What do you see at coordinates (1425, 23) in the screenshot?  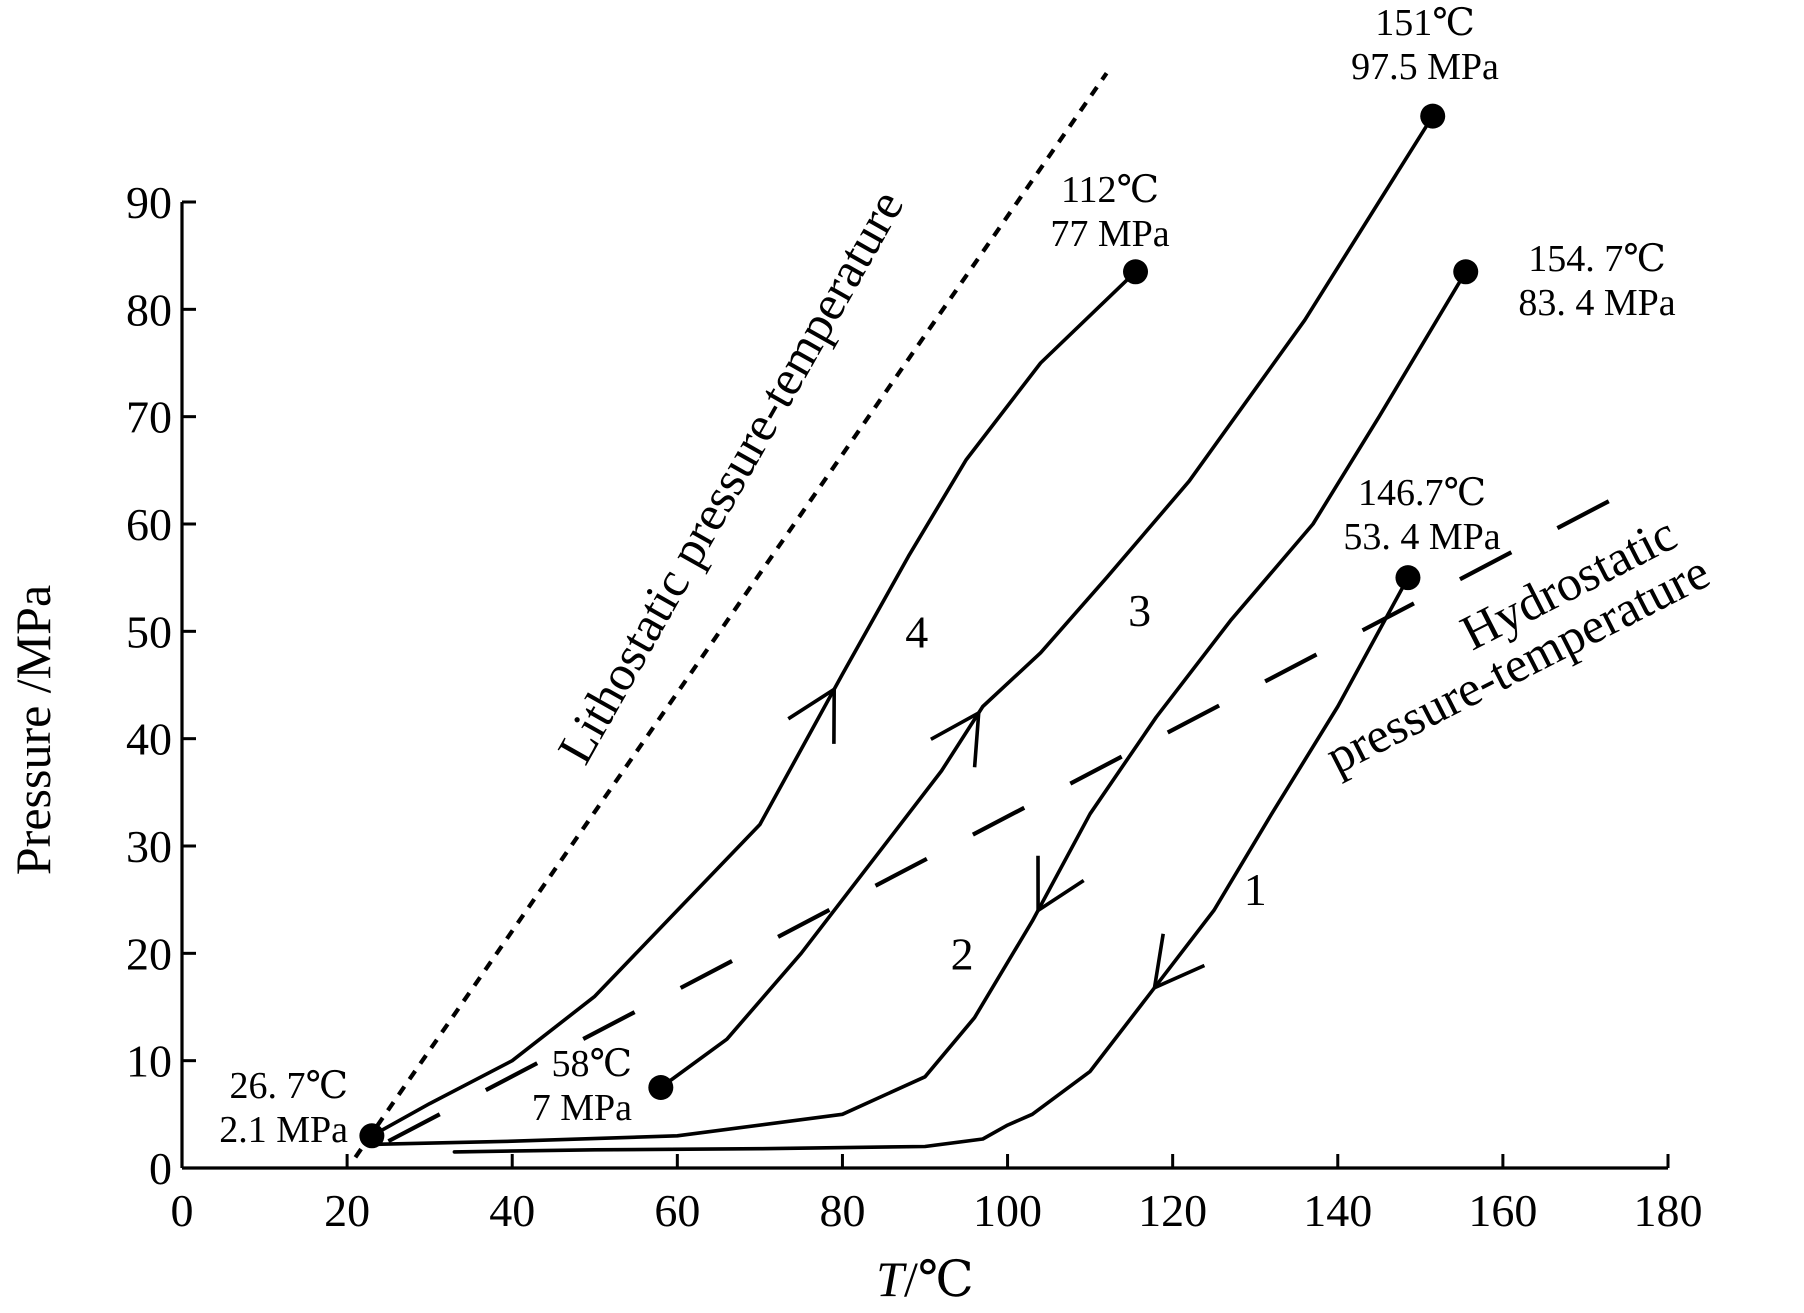 I see `annotation-4-line-1: 151℃` at bounding box center [1425, 23].